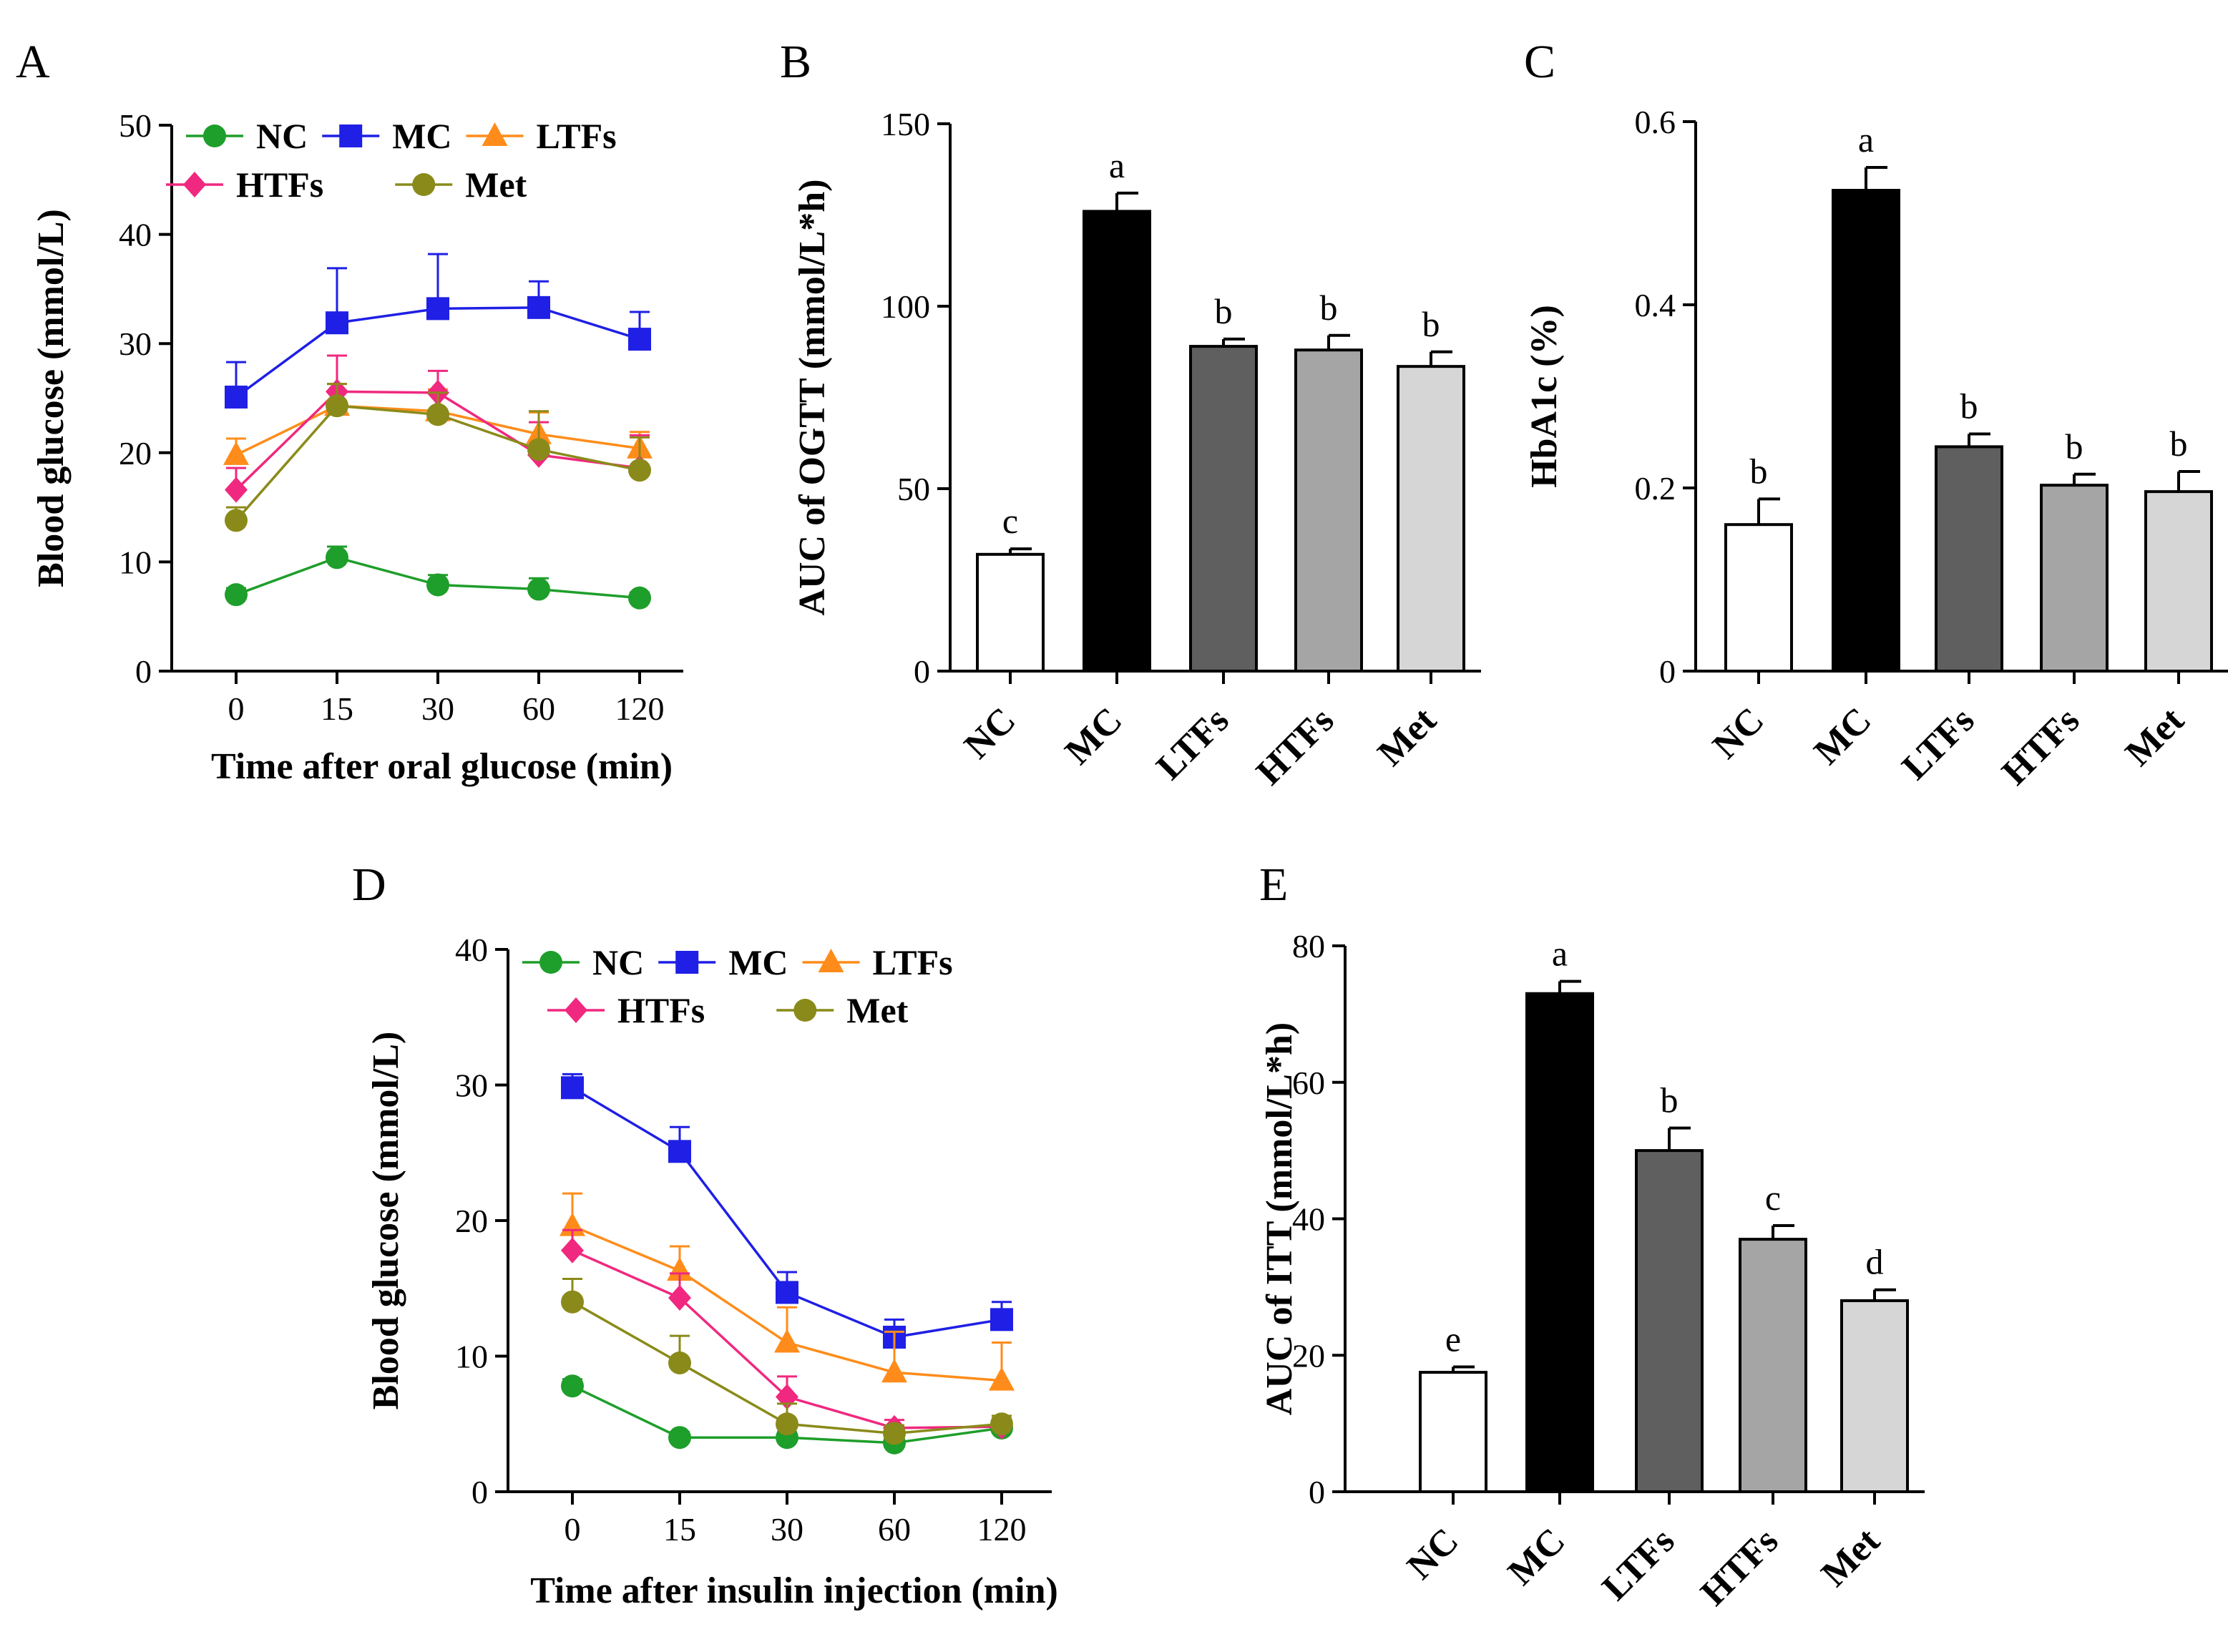 Image resolution: width=2228 pixels, height=1652 pixels. What do you see at coordinates (550, 962) in the screenshot?
I see `legend-marker-nc` at bounding box center [550, 962].